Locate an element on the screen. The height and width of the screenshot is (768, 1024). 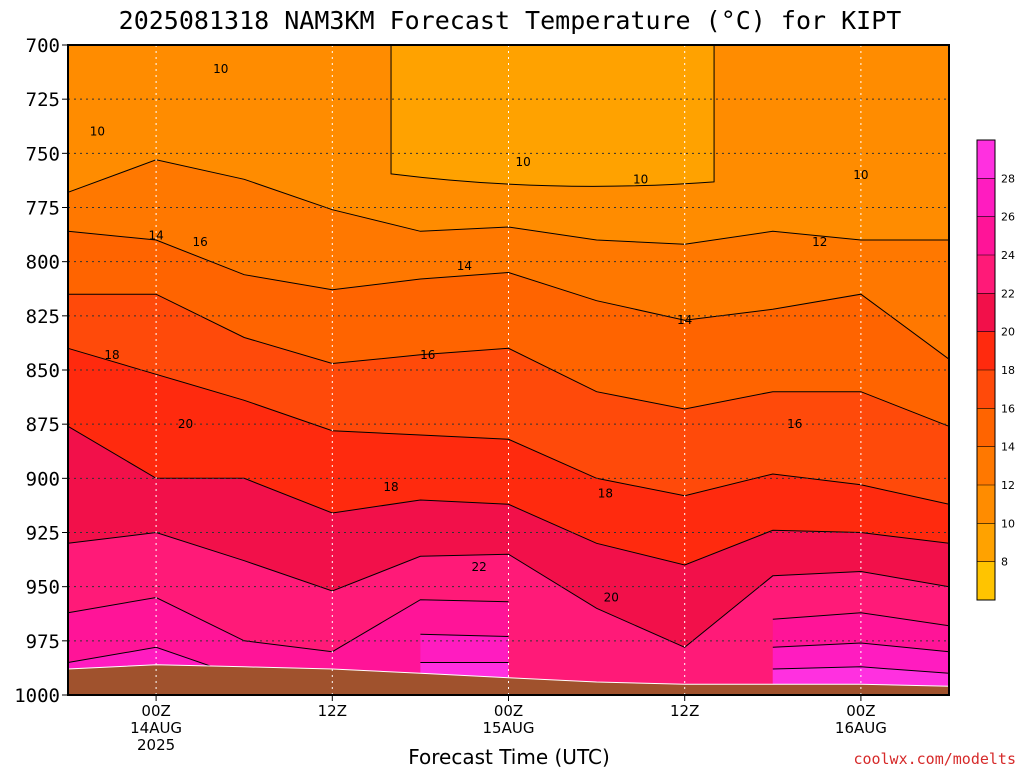
y-axis: 700 725 750 775 800 825 850 875 900 925 950 975 1000 is located at coordinates (41, 371).